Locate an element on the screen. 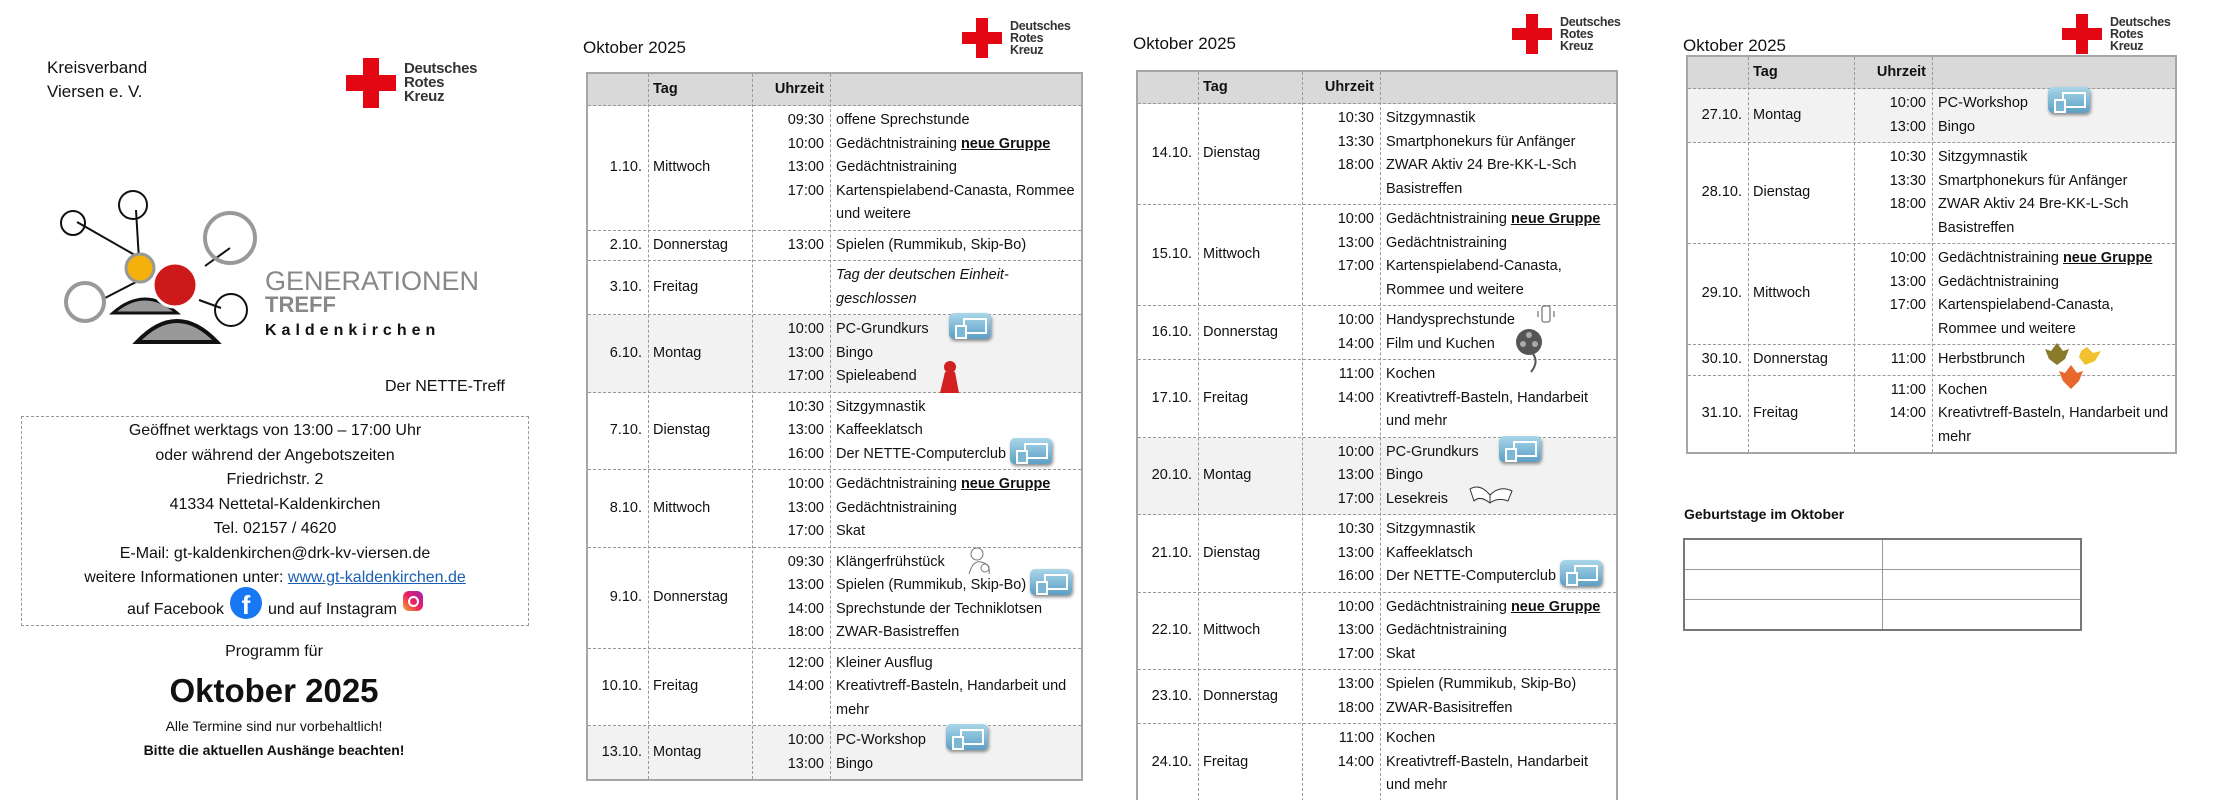  entry-activity: Sprechstunde der Techniklotsen is located at coordinates (939, 608).